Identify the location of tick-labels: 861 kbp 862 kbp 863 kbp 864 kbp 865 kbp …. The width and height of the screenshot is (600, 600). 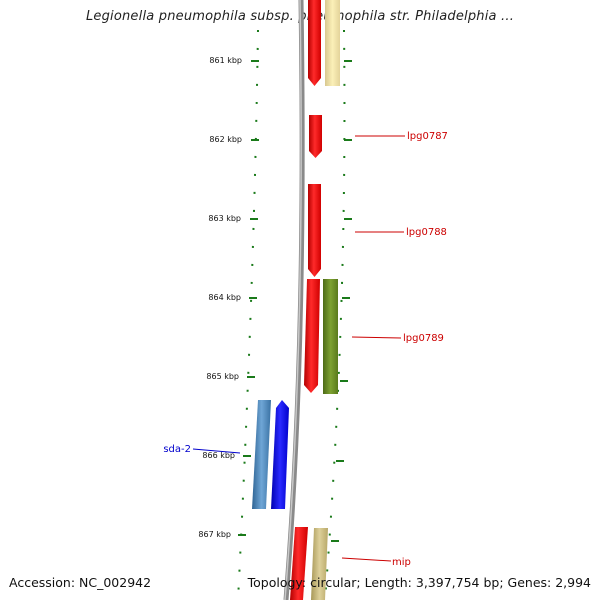
(220, 297).